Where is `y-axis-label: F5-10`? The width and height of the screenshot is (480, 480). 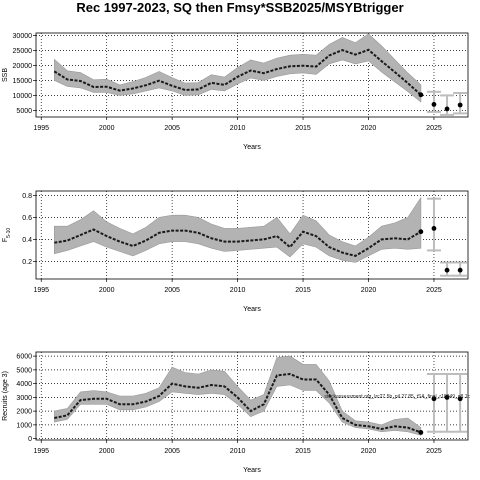 y-axis-label: F5-10 is located at coordinates (7, 235).